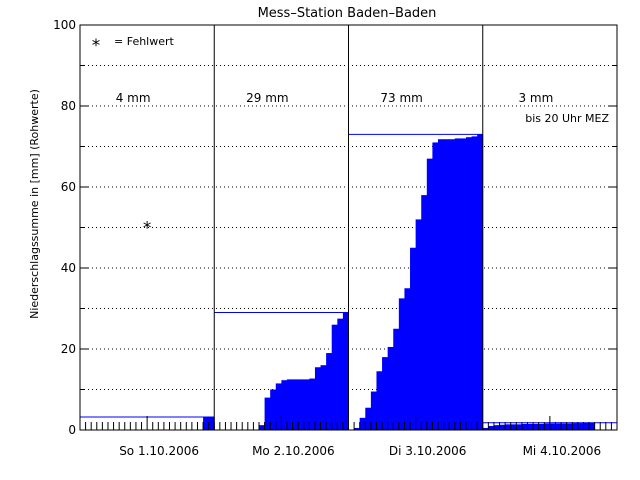 Image resolution: width=640 pixels, height=480 pixels. What do you see at coordinates (64, 25) in the screenshot?
I see `y-tick-label: 100` at bounding box center [64, 25].